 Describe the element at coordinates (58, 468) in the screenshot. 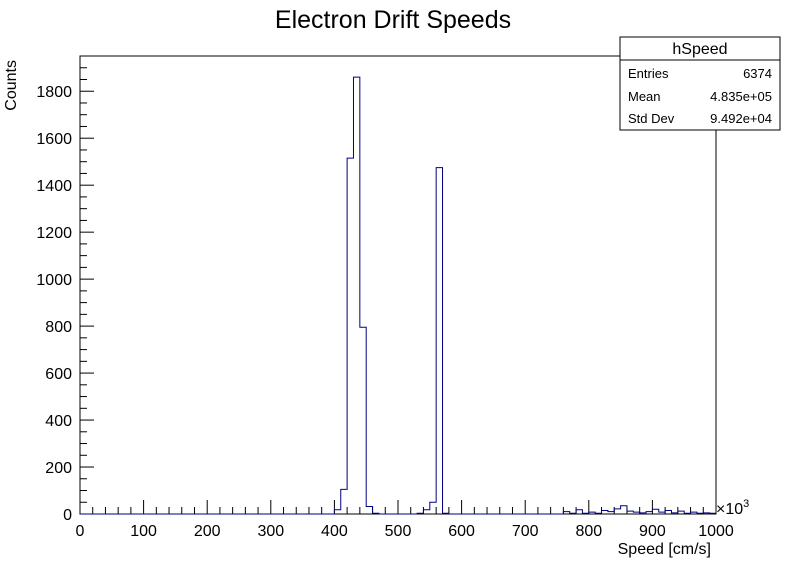

I see `y-tick-label: 200` at that location.